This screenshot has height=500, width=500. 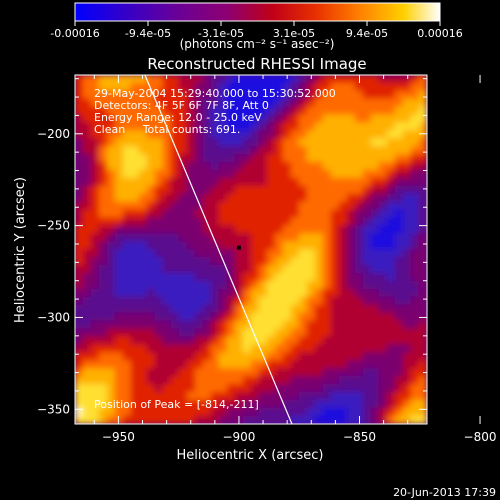 I want to click on colorbar-tick-label: 9.4e-05, so click(x=367, y=33).